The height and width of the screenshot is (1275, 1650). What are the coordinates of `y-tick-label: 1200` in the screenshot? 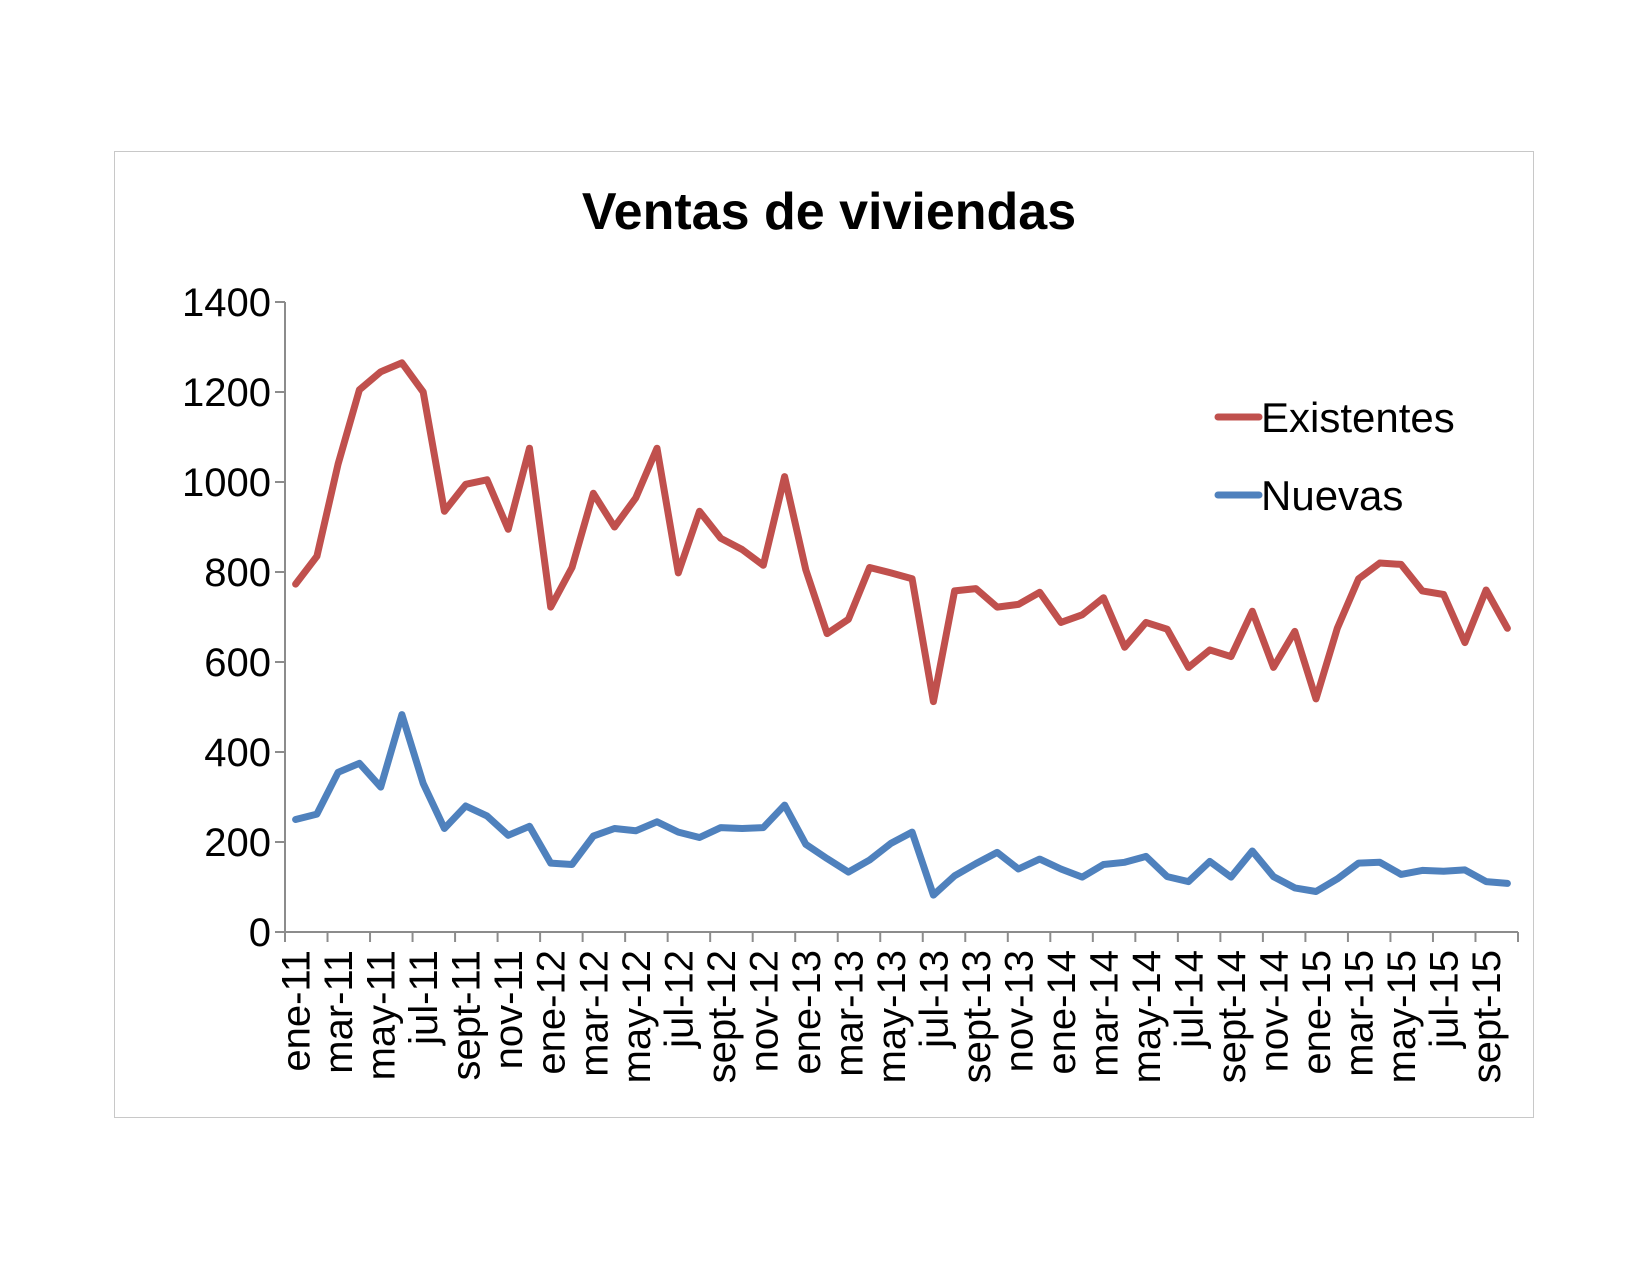 It's located at (226, 393).